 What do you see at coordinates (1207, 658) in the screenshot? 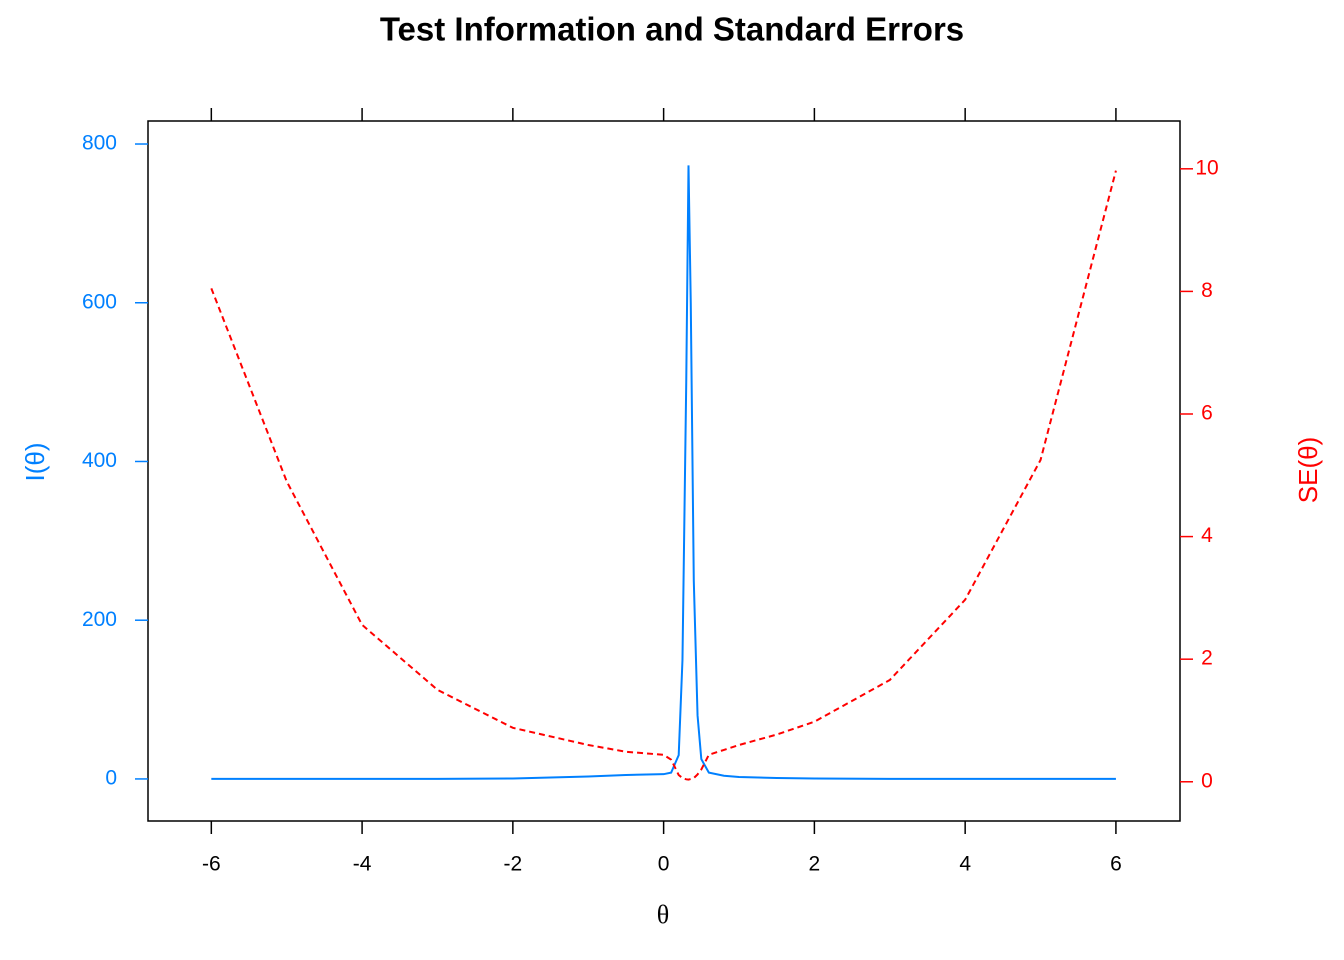
I see `y2-tick-label: 2` at bounding box center [1207, 658].